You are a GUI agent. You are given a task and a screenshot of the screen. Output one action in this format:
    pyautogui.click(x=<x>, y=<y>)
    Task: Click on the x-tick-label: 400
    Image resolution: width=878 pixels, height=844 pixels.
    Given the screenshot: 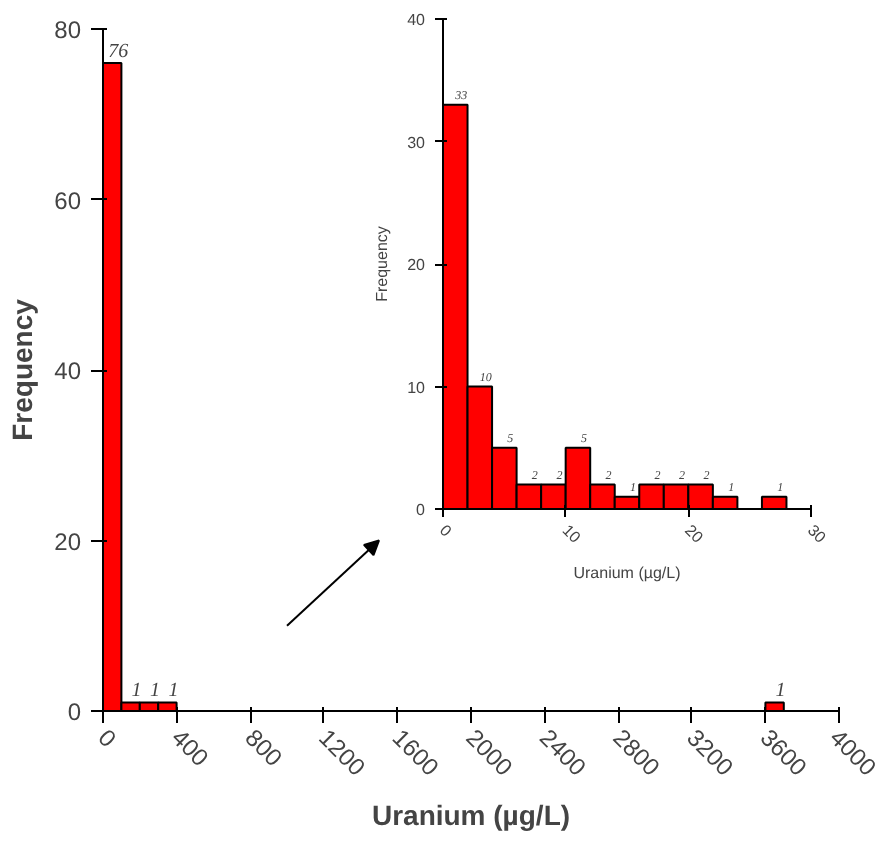 What is the action you would take?
    pyautogui.click(x=190, y=748)
    